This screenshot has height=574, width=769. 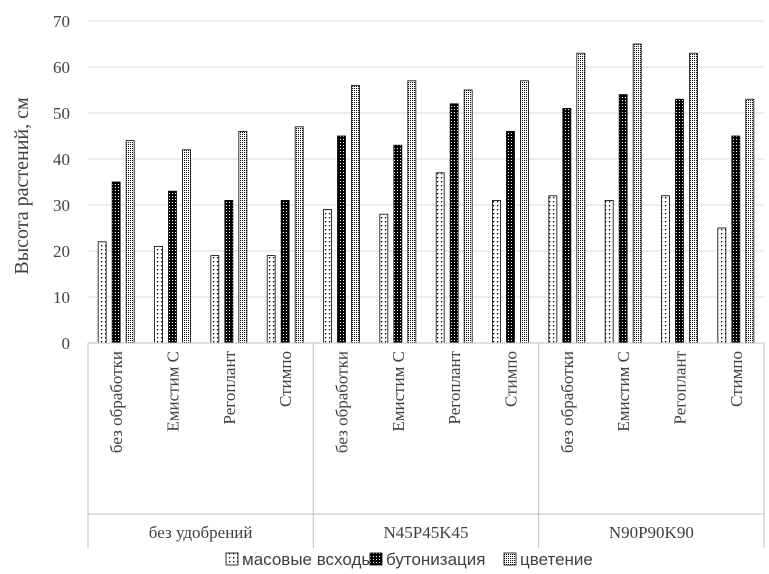 What do you see at coordinates (61, 182) in the screenshot?
I see `y-axis-ticks: 0 10 20 30 40 50 60 70` at bounding box center [61, 182].